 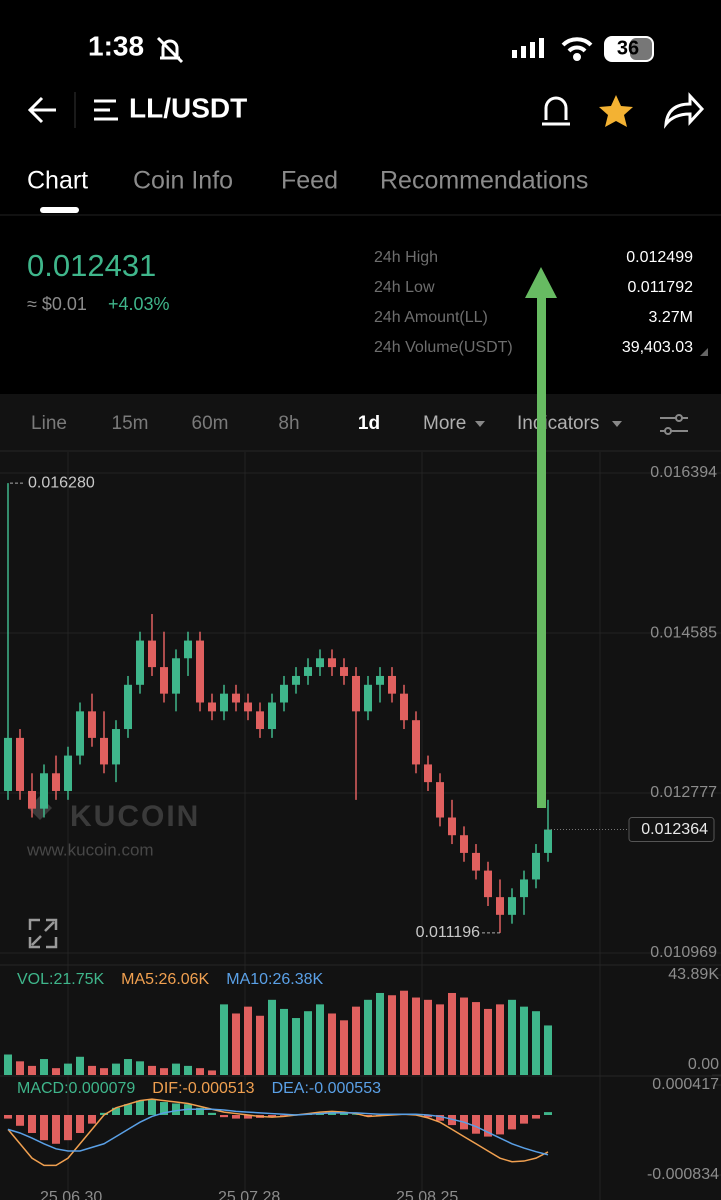 I want to click on wifi-icon, so click(x=577, y=49).